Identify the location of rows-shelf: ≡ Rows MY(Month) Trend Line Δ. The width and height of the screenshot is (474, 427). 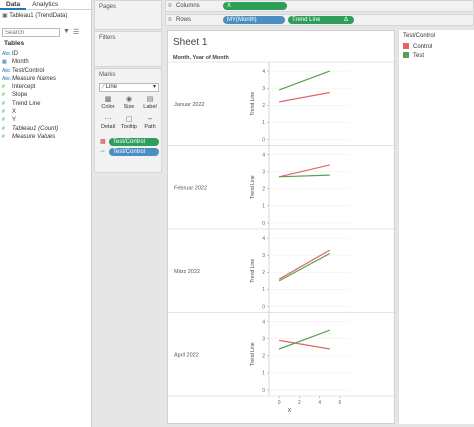
(319, 20).